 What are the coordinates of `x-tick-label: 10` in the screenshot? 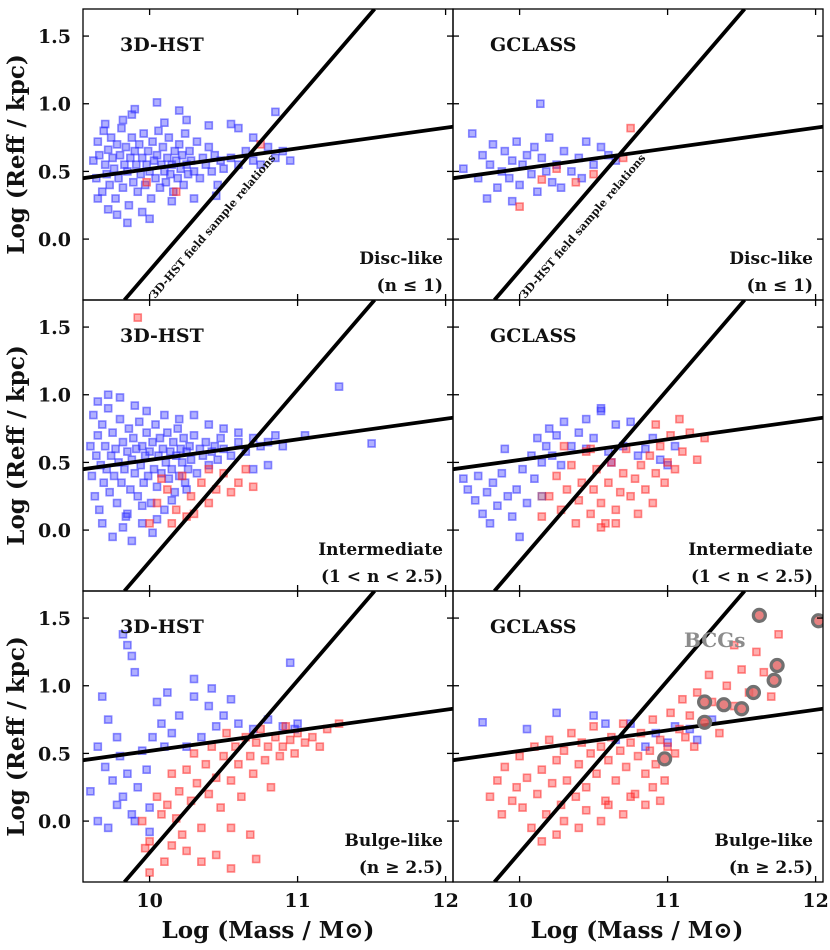 It's located at (519, 901).